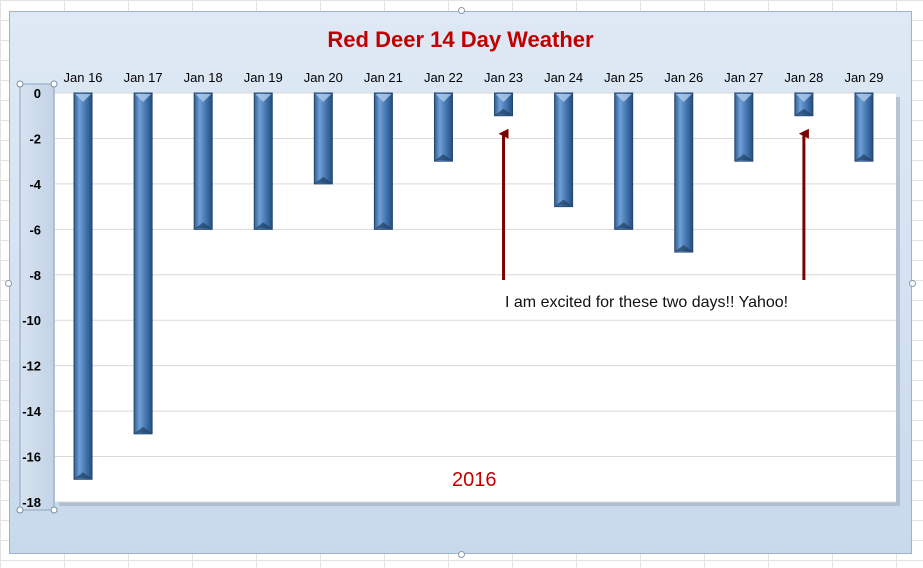 This screenshot has height=568, width=923. Describe the element at coordinates (683, 77) in the screenshot. I see `x-tick-label: Jan 26` at that location.